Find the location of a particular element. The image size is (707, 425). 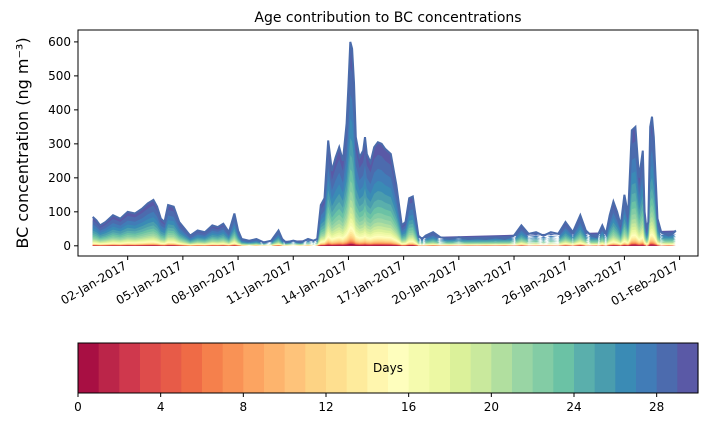

y-tick-label: 100 is located at coordinates (59, 212).